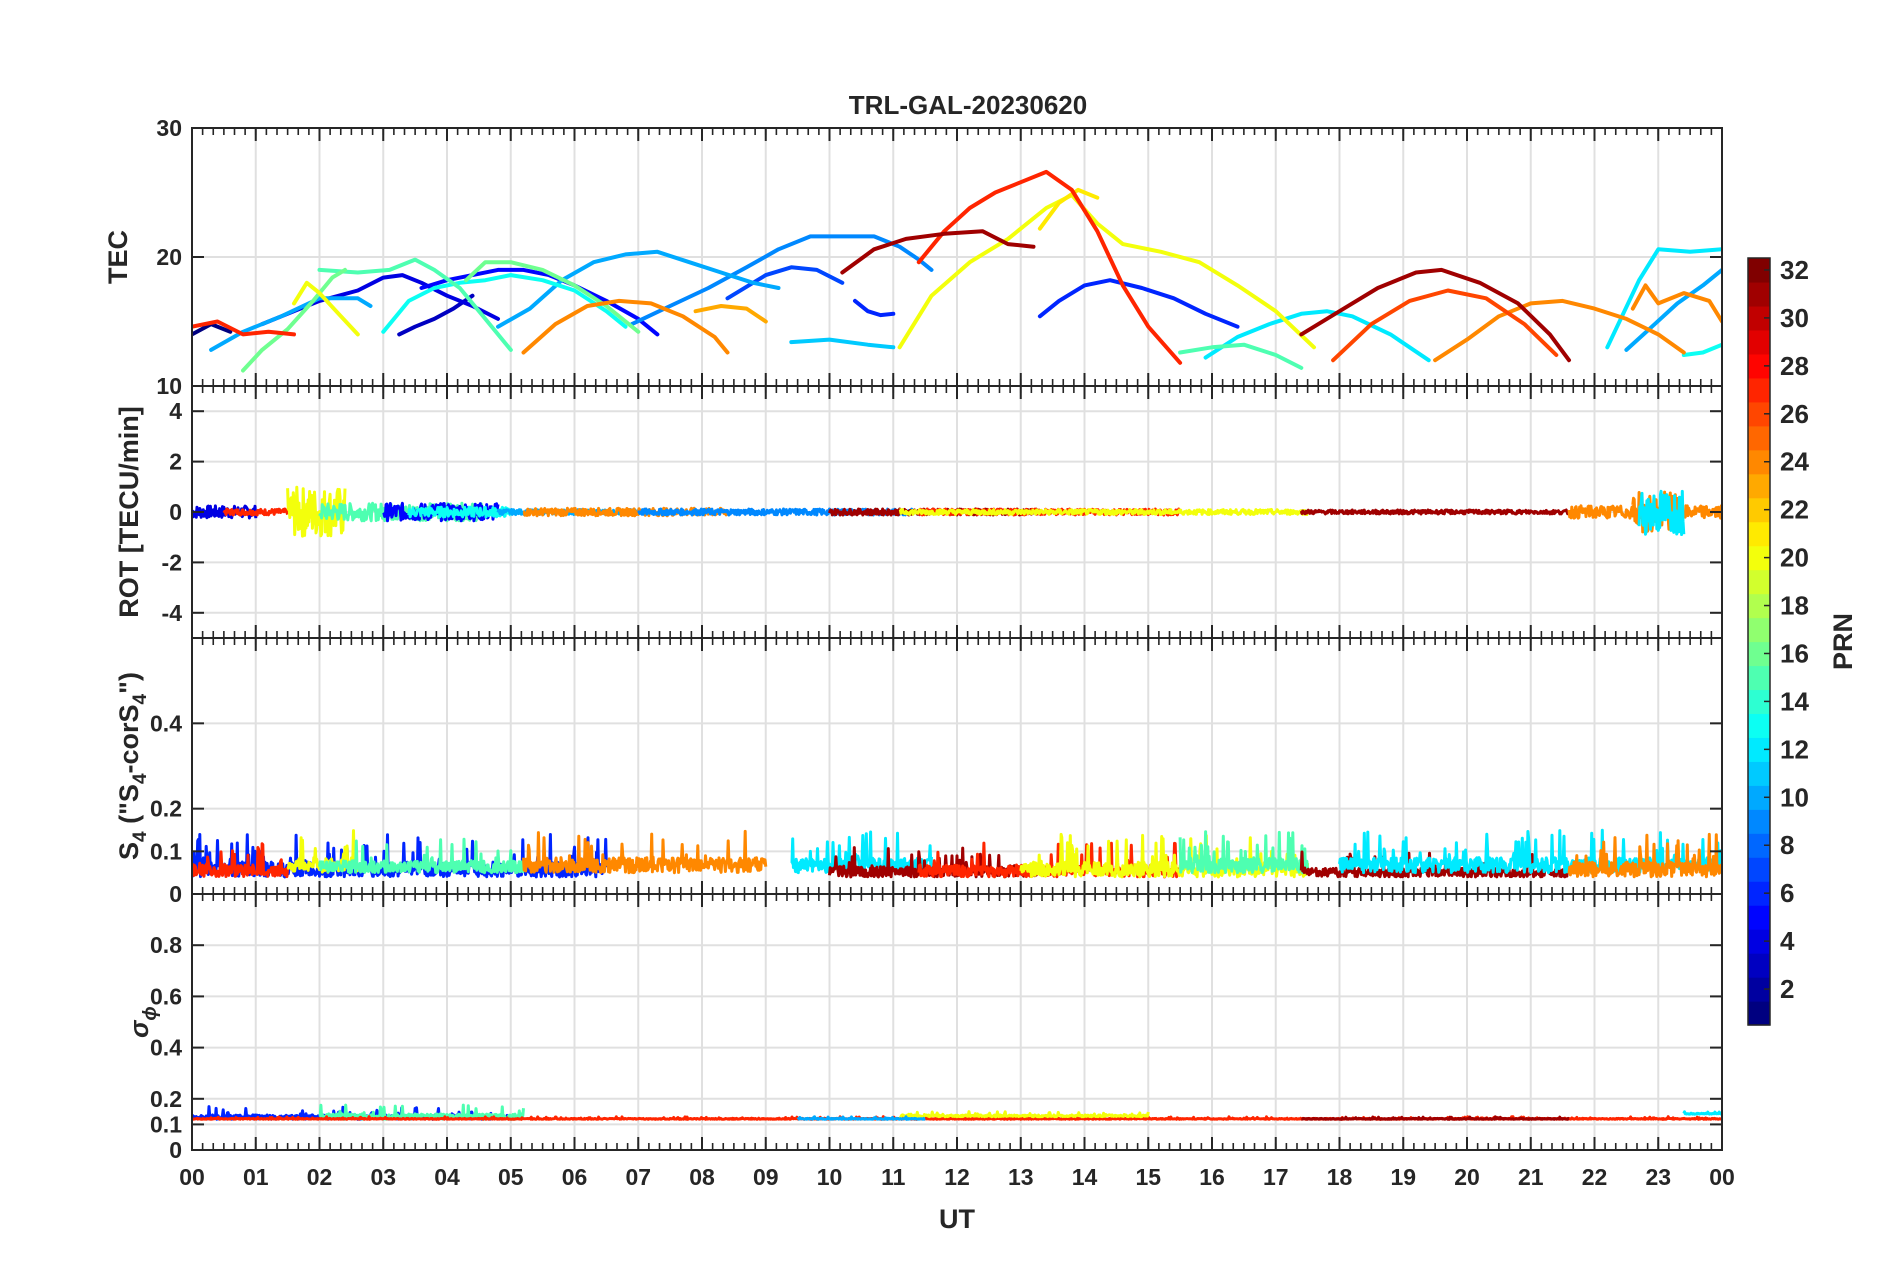 The height and width of the screenshot is (1272, 1902). I want to click on x-tick-label: 04, so click(447, 1177).